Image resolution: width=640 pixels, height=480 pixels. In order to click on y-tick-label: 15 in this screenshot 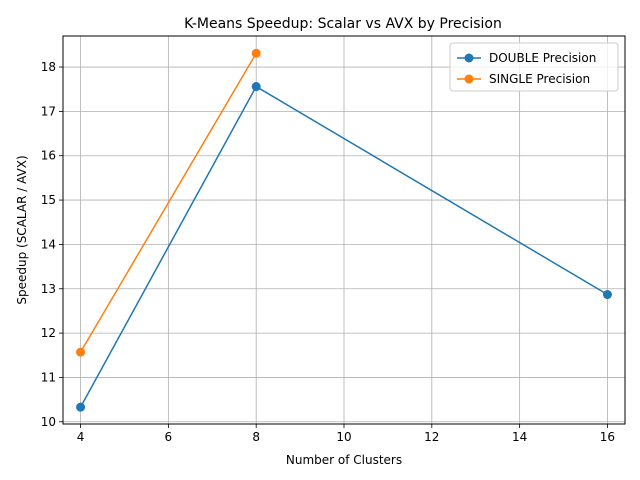, I will do `click(48, 200)`.